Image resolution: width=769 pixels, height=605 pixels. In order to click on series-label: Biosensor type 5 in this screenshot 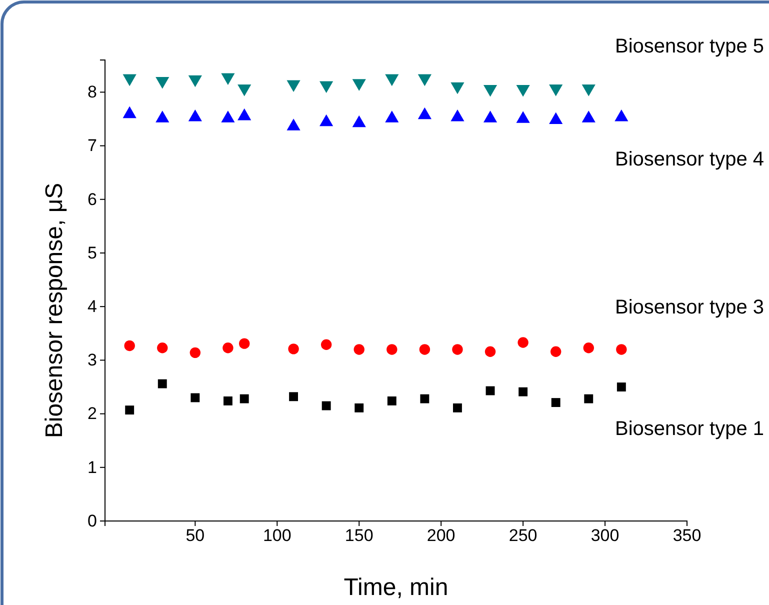, I will do `click(689, 46)`.